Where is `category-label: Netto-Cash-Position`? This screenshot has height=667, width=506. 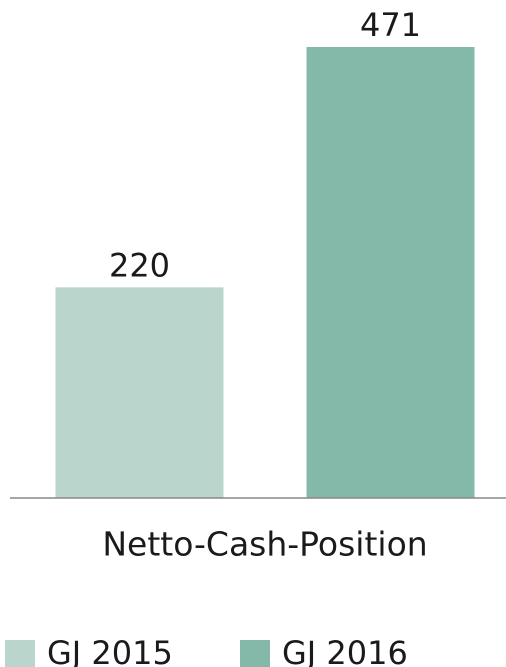 category-label: Netto-Cash-Position is located at coordinates (264, 544).